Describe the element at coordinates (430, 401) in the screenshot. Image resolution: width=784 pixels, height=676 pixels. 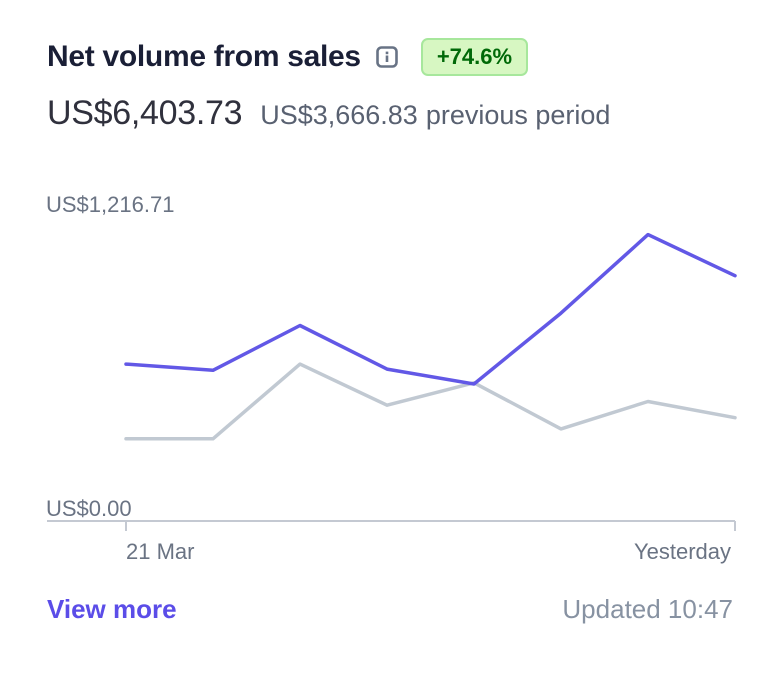
I see `series-line-previous` at that location.